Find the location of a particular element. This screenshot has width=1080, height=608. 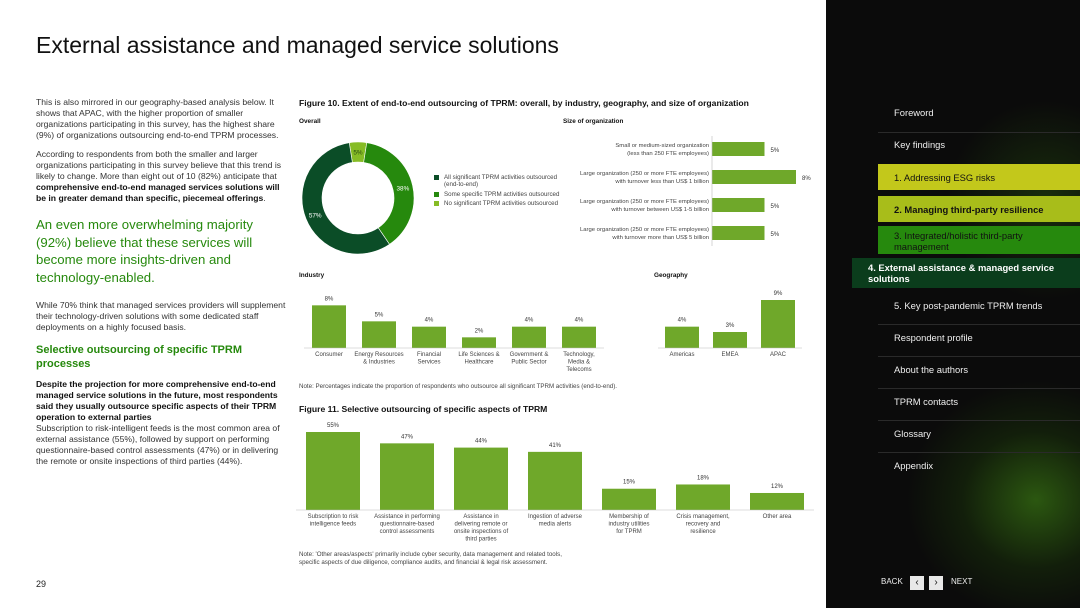

geography-category-label: APAC is located at coordinates (778, 355).